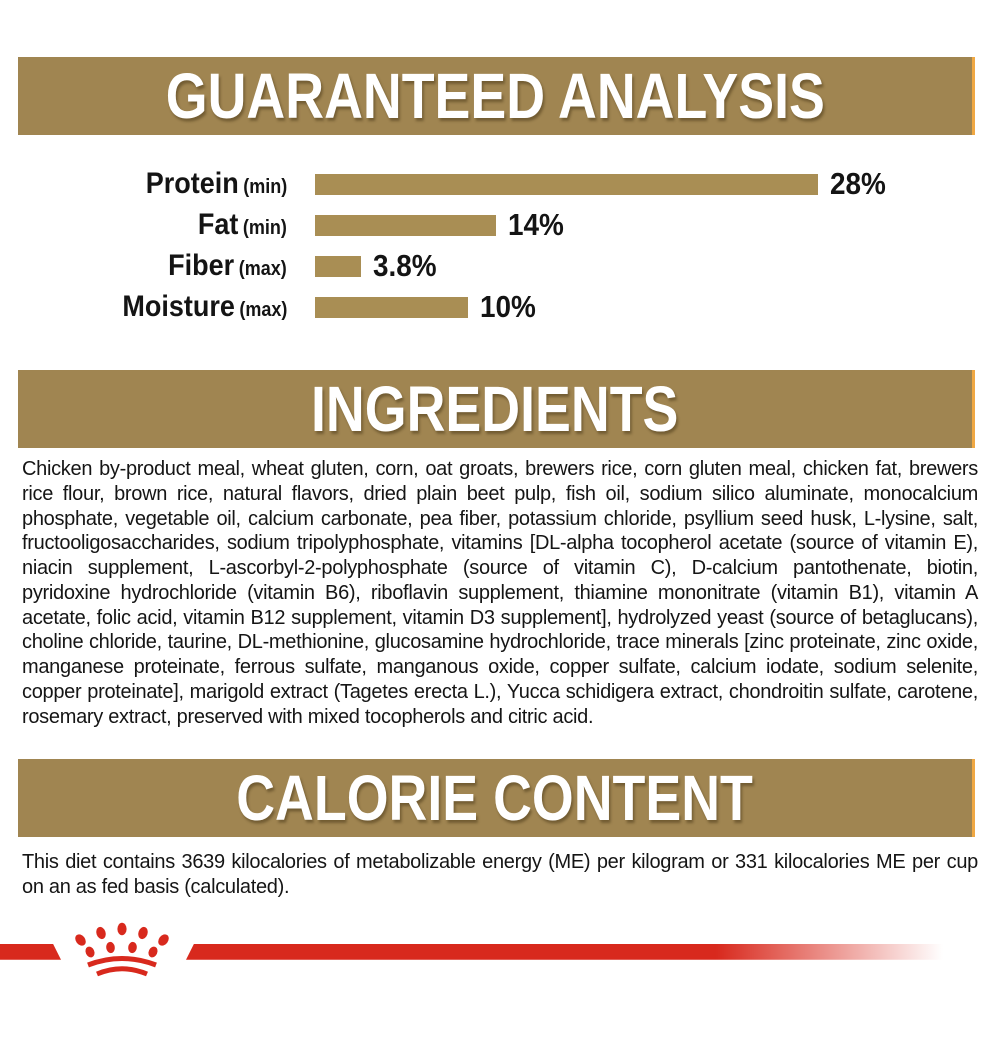  What do you see at coordinates (338, 266) in the screenshot?
I see `bar-fiber` at bounding box center [338, 266].